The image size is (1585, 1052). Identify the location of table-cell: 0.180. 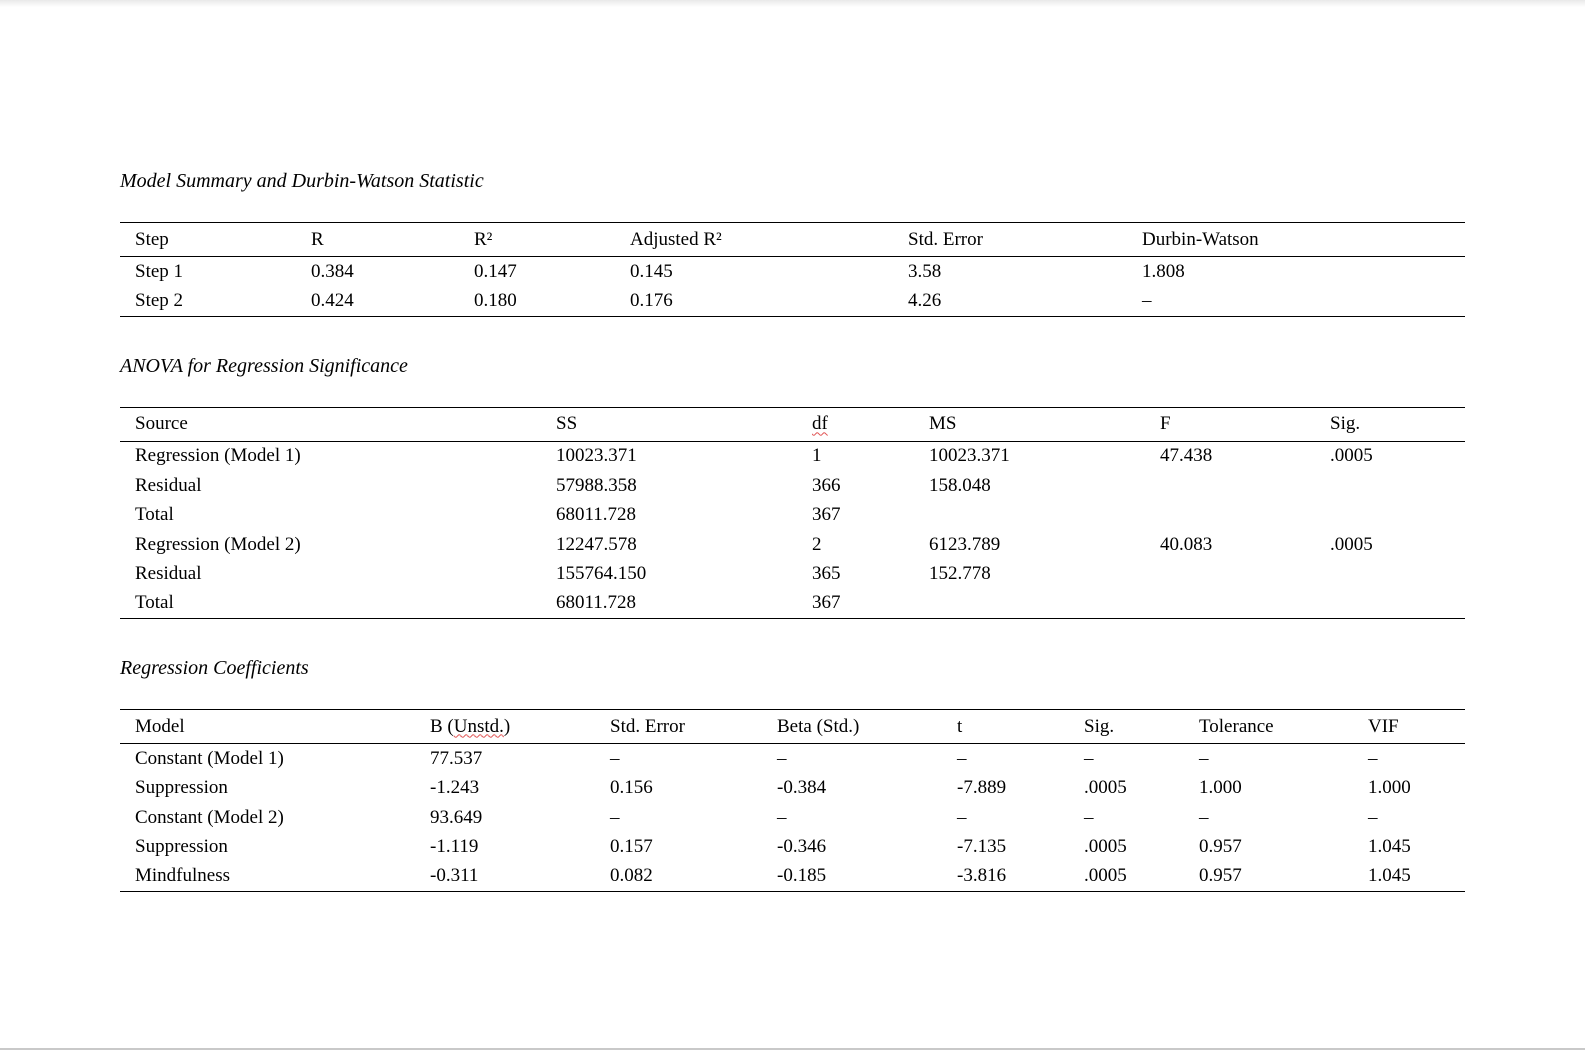
(495, 301).